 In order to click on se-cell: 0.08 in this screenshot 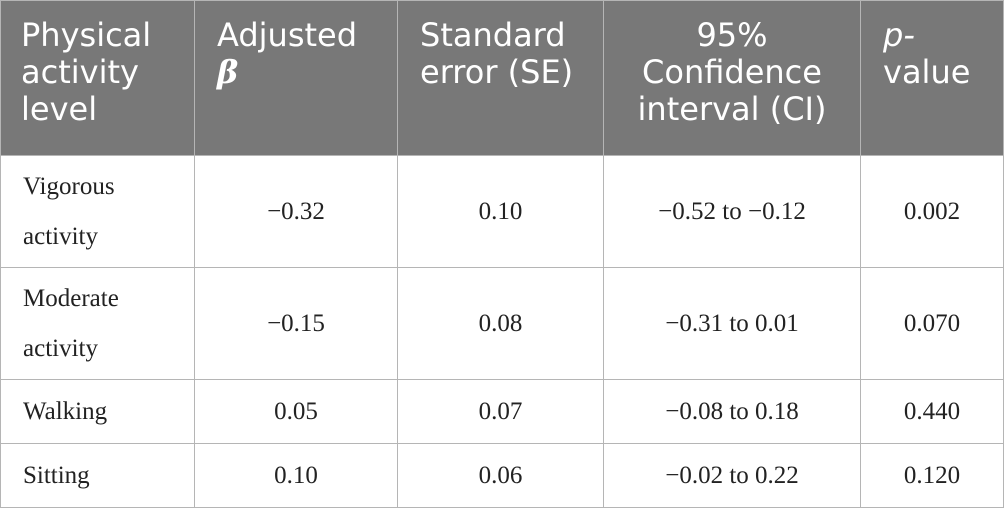, I will do `click(500, 323)`.